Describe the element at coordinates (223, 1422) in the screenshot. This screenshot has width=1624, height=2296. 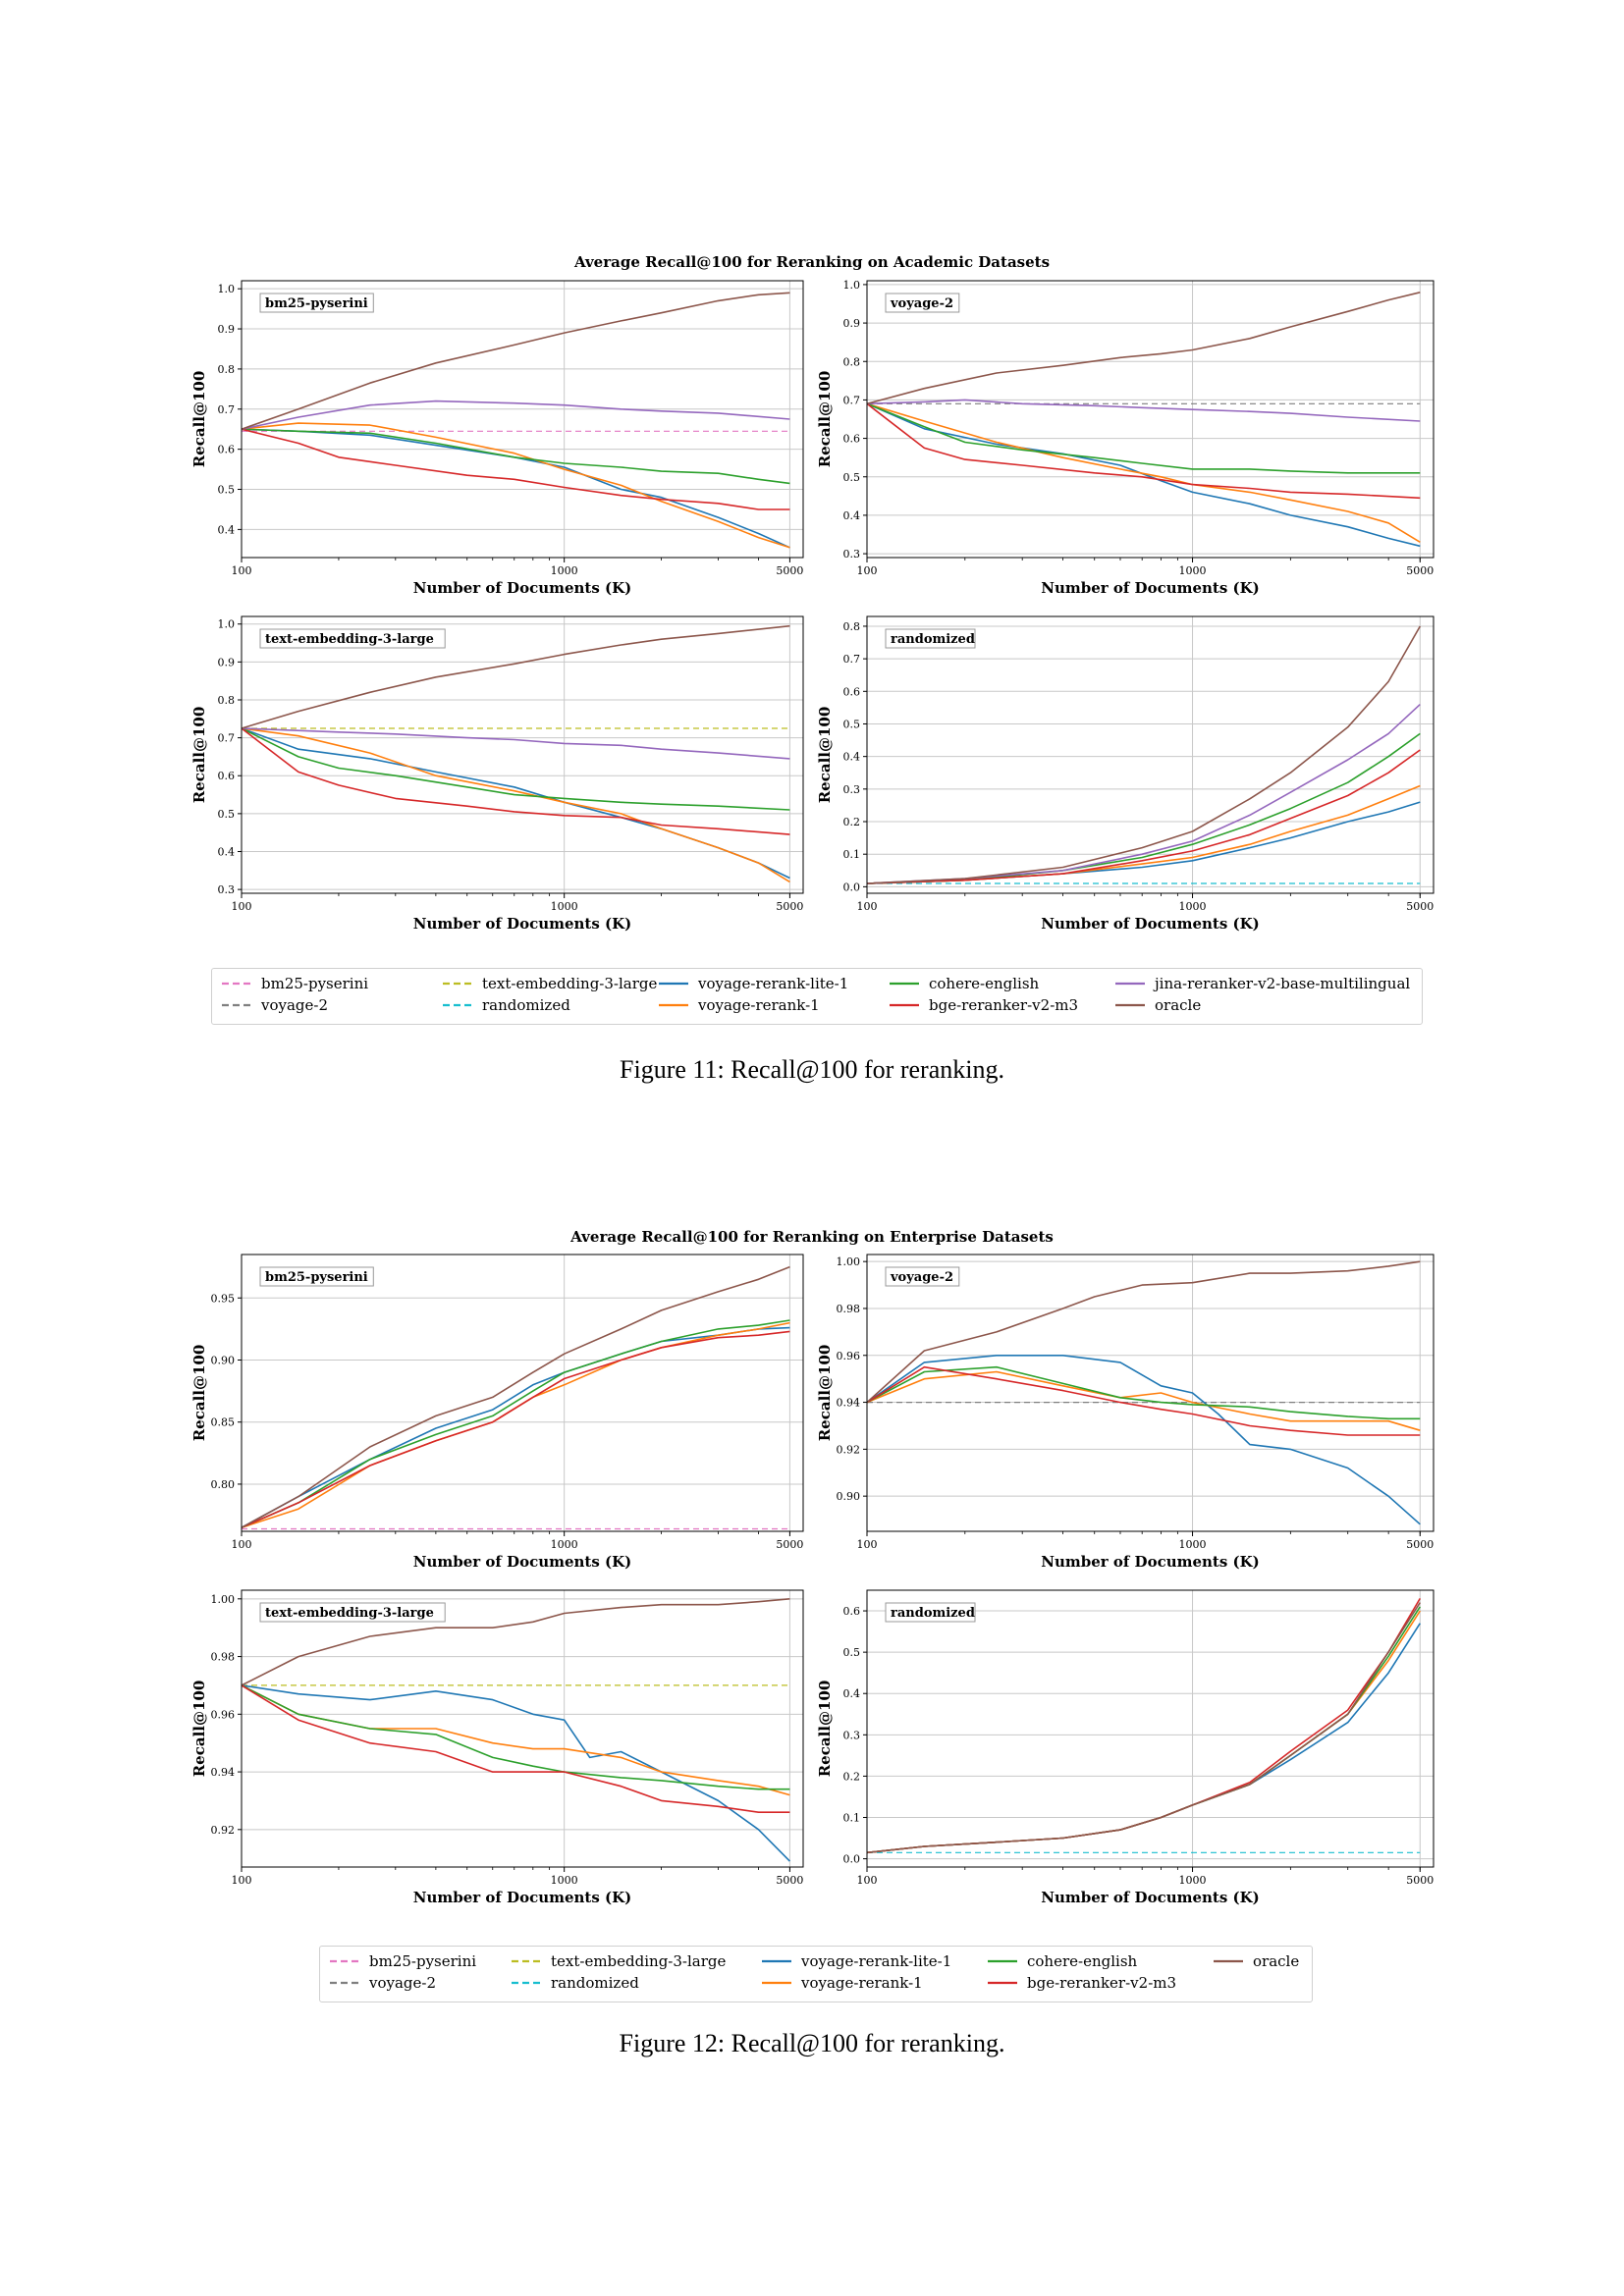
I see `y-tick-label: 0.85` at that location.